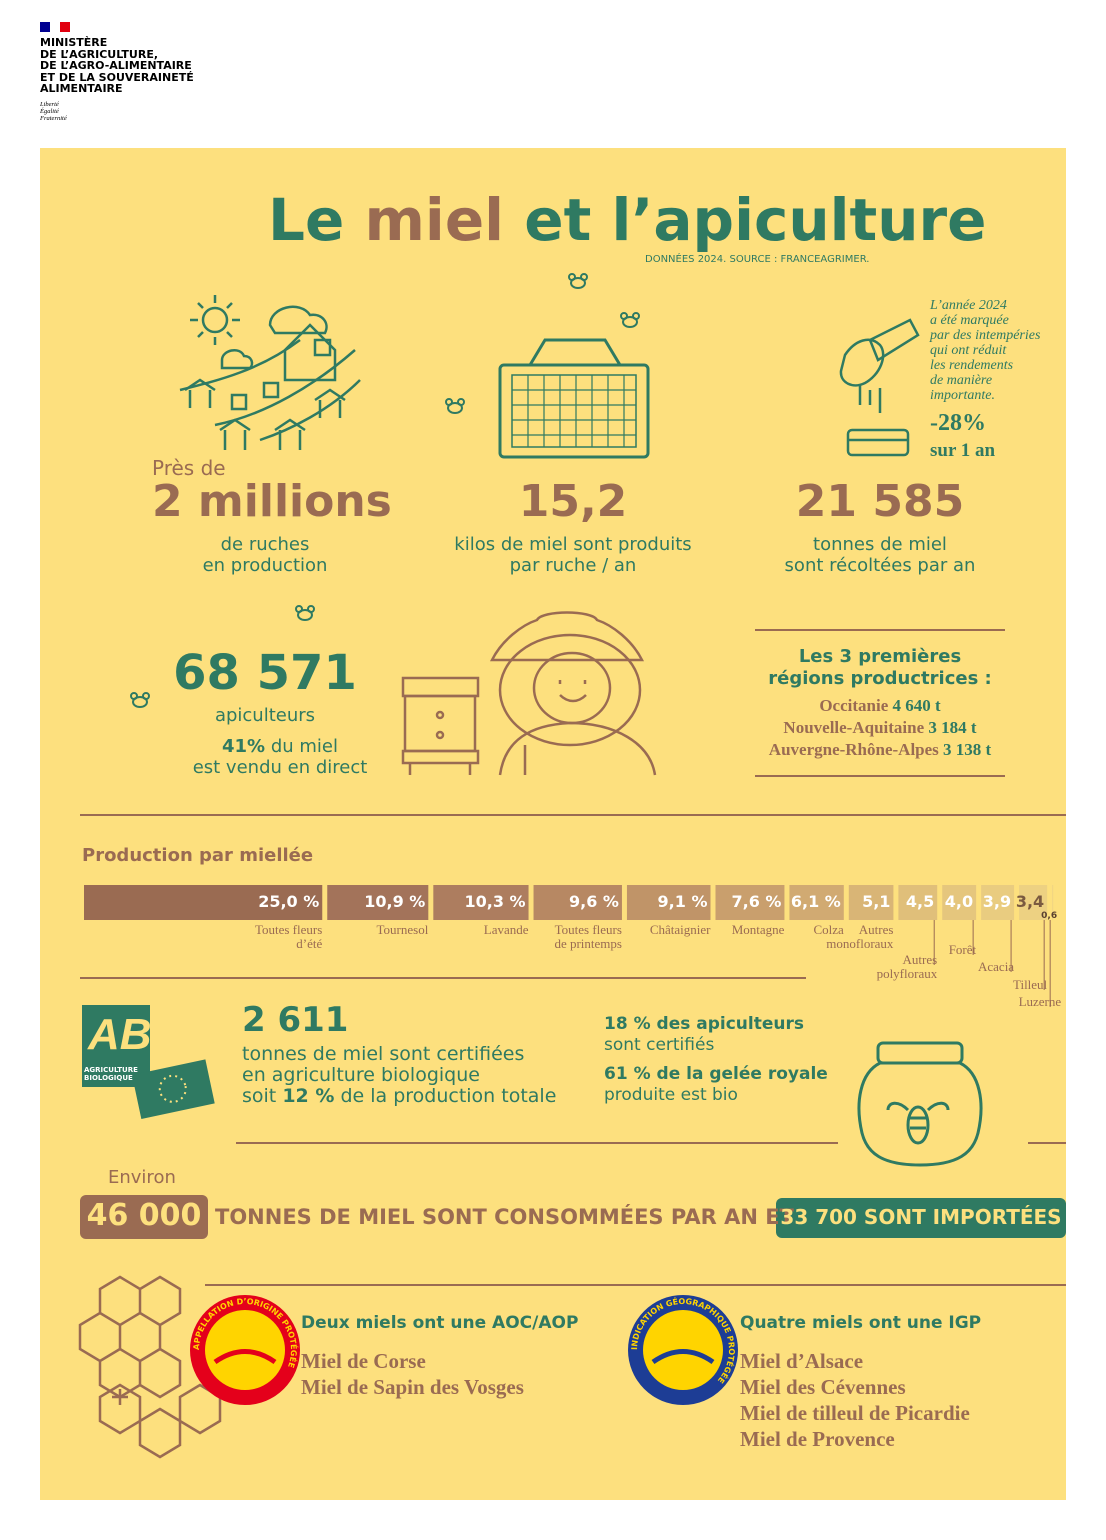 Image resolution: width=1106 pixels, height=1540 pixels. I want to click on segment-name: Montagne, so click(758, 929).